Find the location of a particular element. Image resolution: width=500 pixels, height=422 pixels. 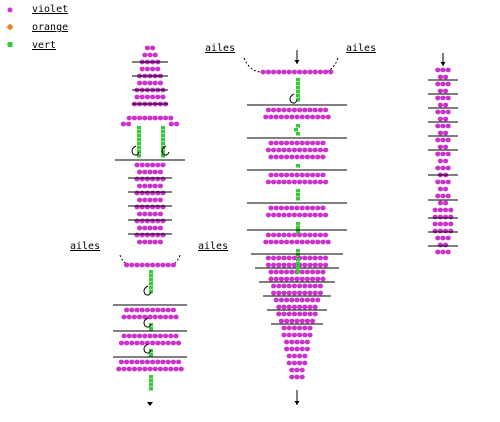

annotation: ailes is located at coordinates (220, 48).